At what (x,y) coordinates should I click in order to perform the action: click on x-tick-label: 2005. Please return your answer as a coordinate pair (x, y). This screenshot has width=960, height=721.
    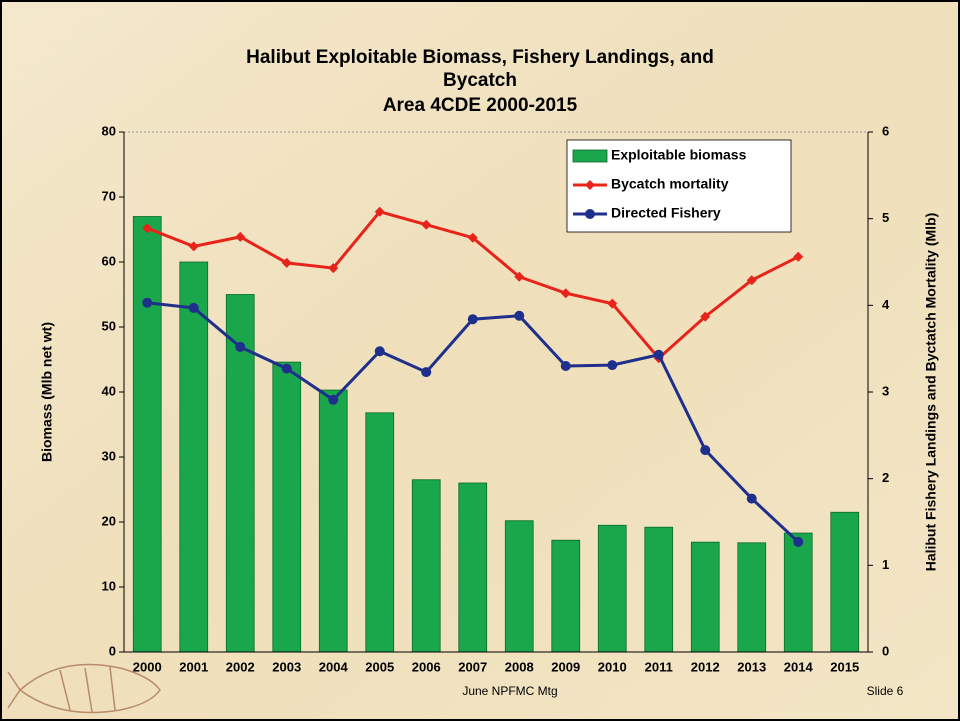
    Looking at the image, I should click on (379, 666).